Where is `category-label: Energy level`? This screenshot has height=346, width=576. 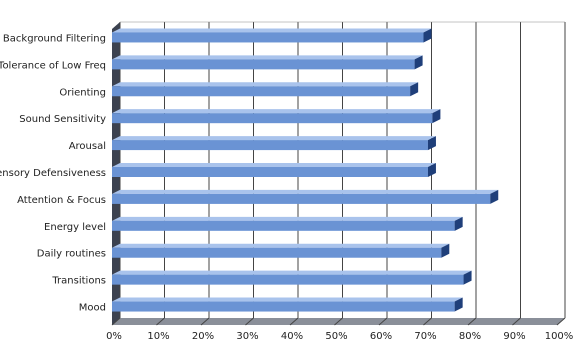
category-label: Energy level is located at coordinates (75, 227).